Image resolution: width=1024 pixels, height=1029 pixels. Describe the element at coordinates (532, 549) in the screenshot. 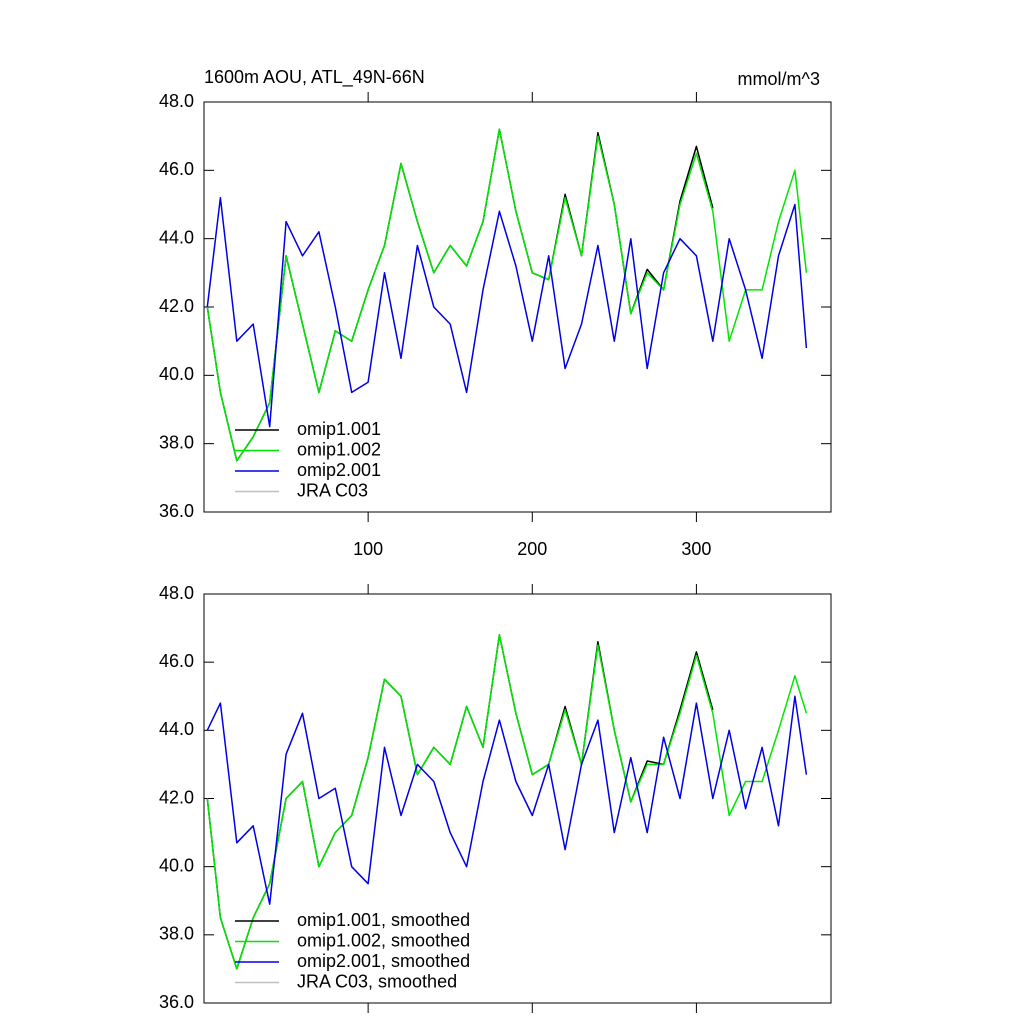

I see `x-tick-label: 200` at that location.